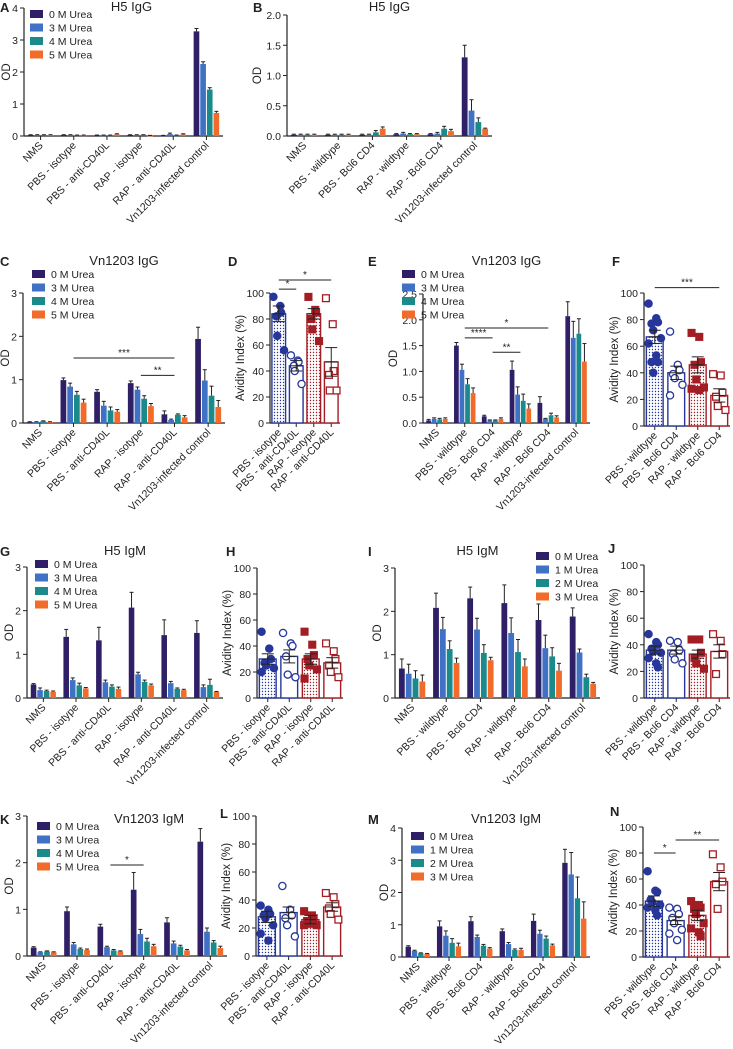  Describe the element at coordinates (273, 77) in the screenshot. I see `y-tick-label: 1.0` at that location.